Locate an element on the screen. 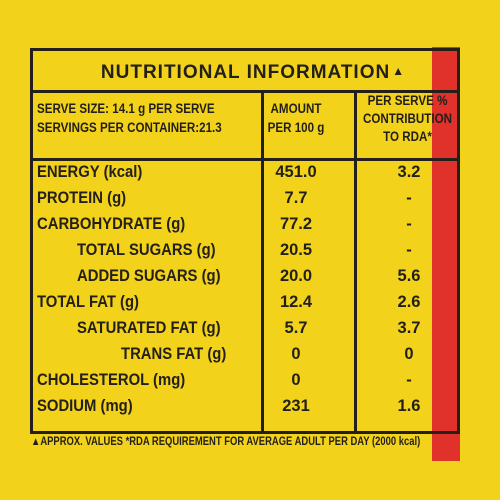 Image resolution: width=500 pixels, height=500 pixels. rda-value: 1.6 is located at coordinates (409, 406).